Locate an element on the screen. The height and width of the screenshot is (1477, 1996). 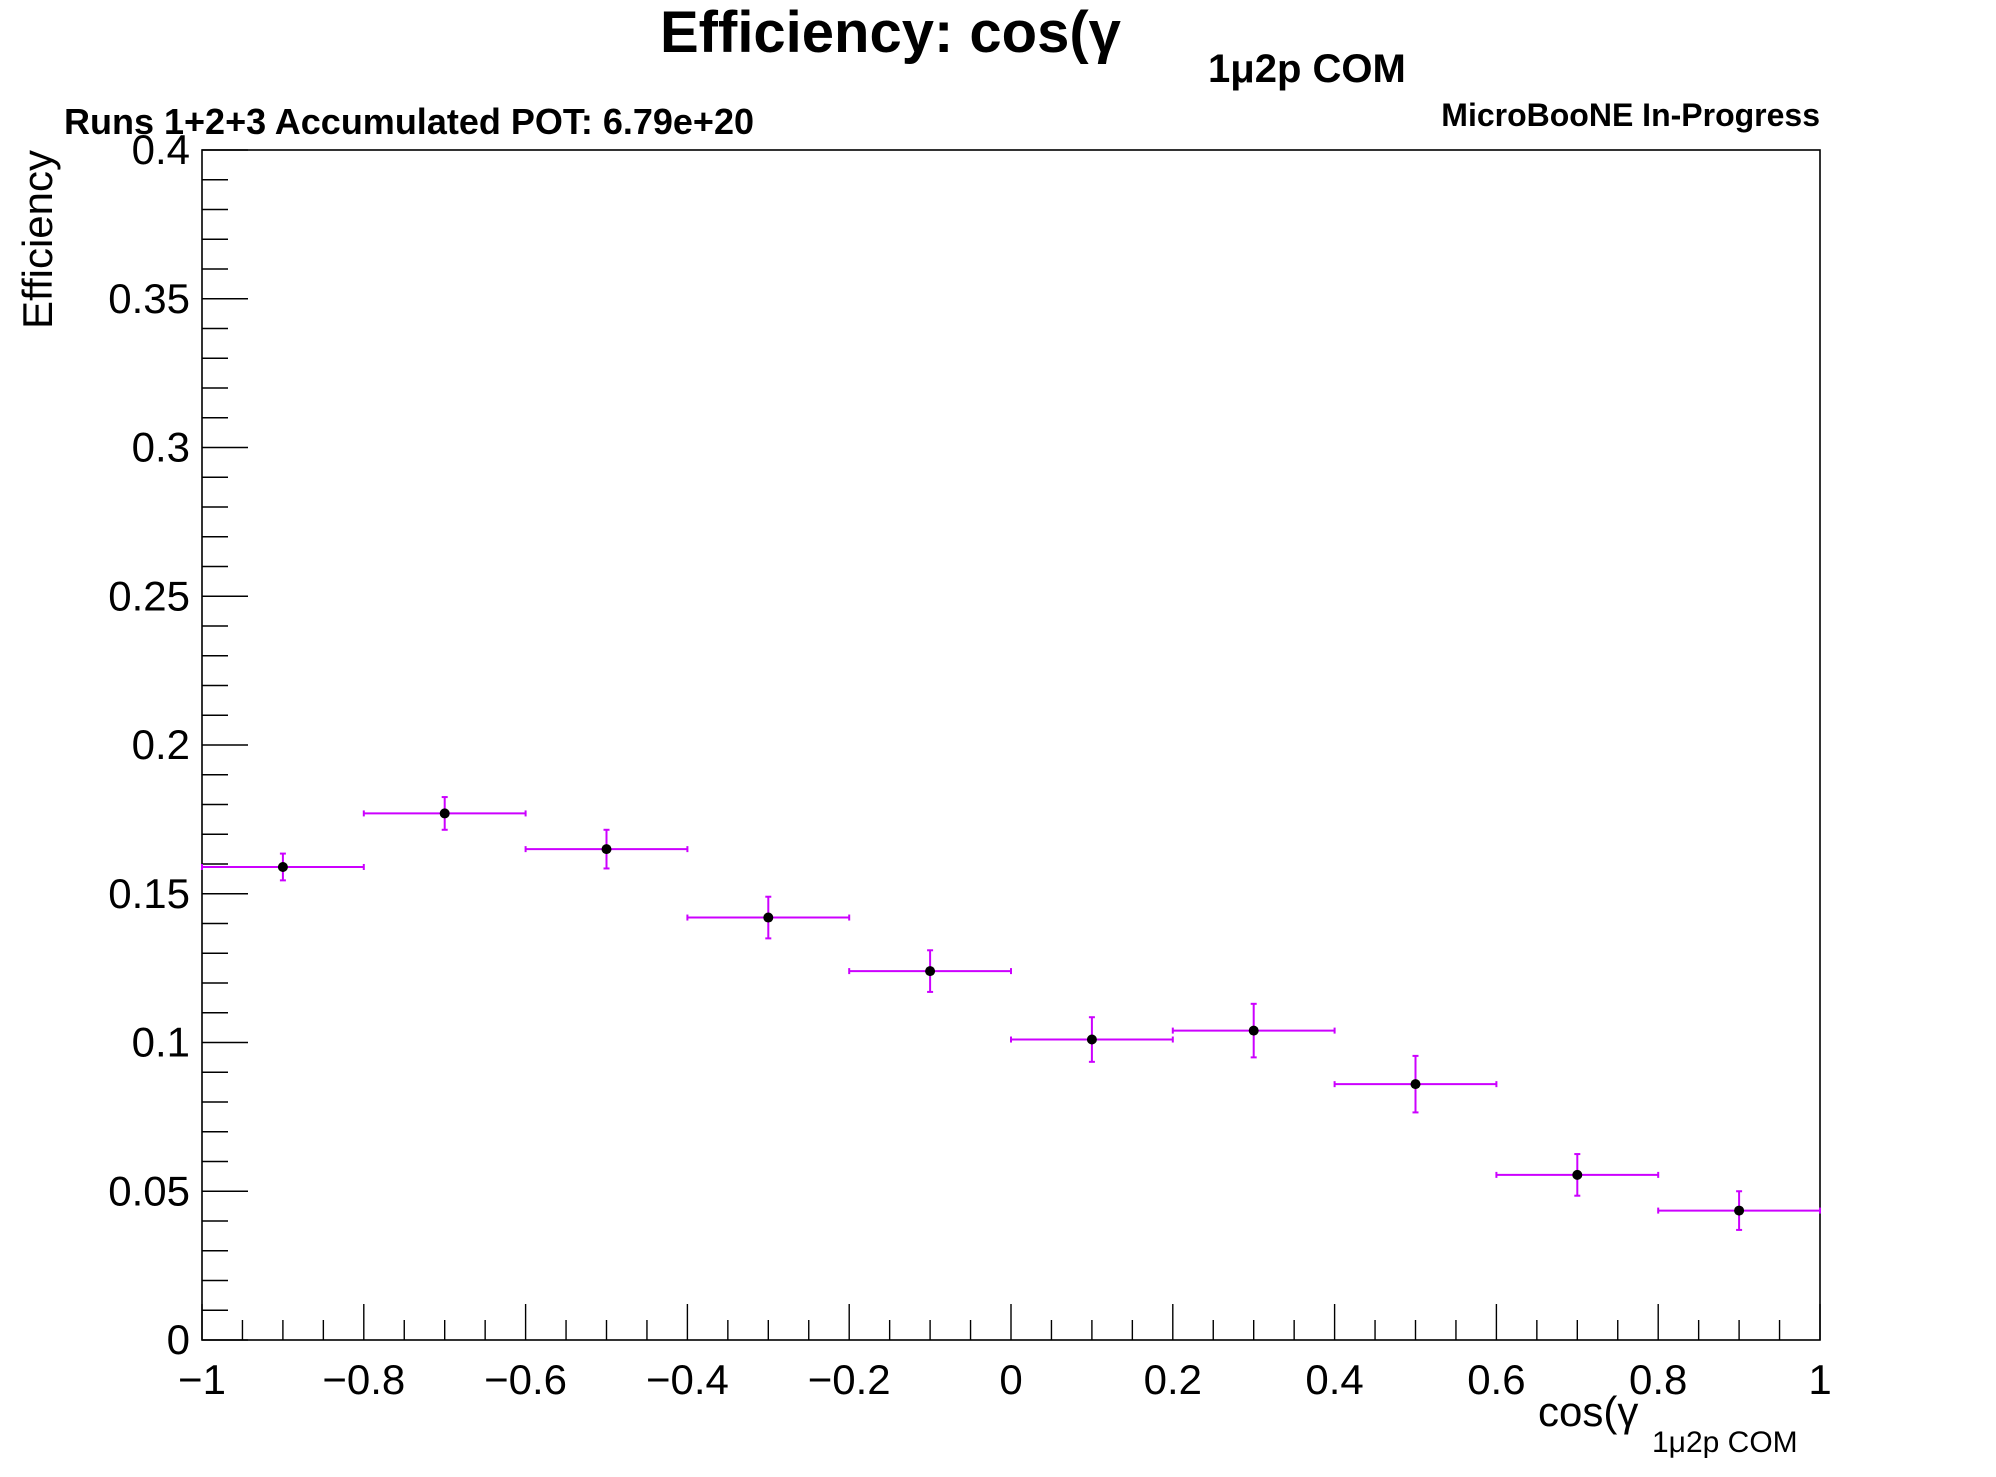
y-tick-label: 0.15 is located at coordinates (149, 893).